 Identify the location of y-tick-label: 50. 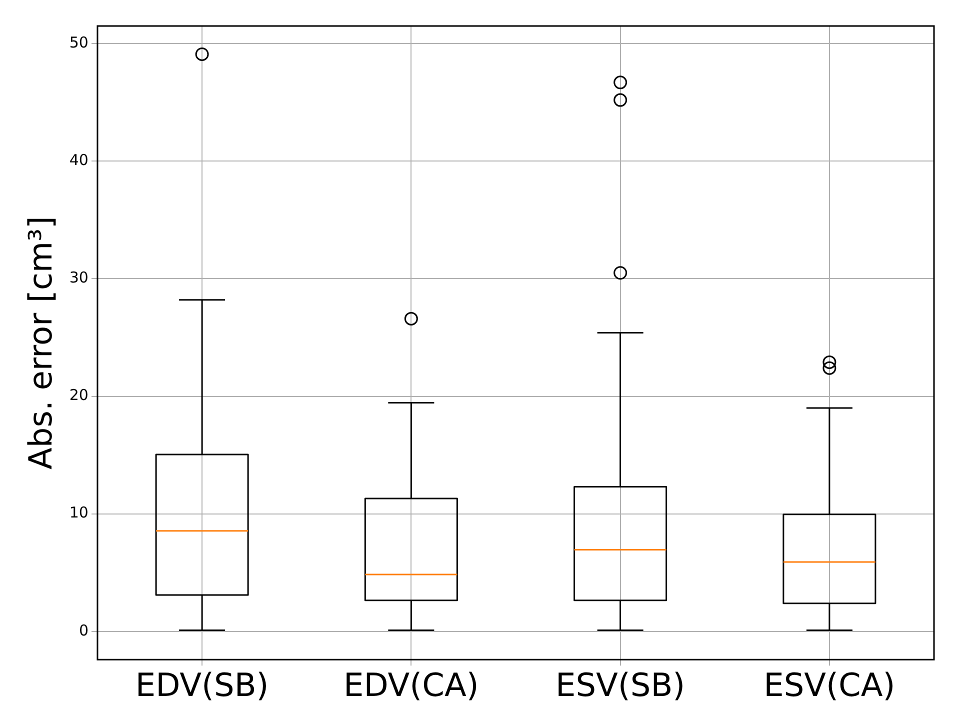
(78, 43).